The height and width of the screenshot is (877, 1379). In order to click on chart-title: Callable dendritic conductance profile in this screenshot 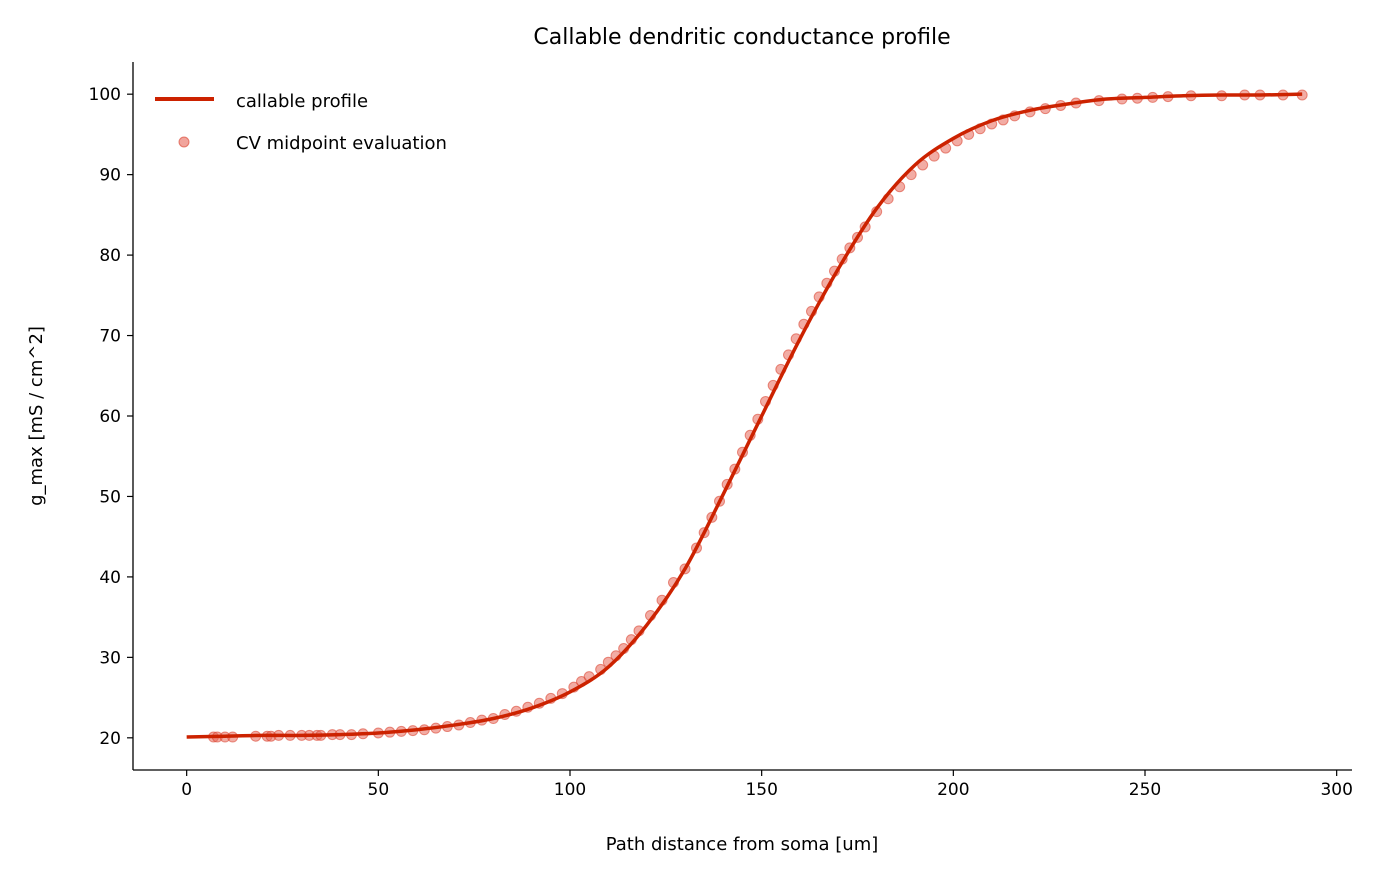, I will do `click(741, 37)`.